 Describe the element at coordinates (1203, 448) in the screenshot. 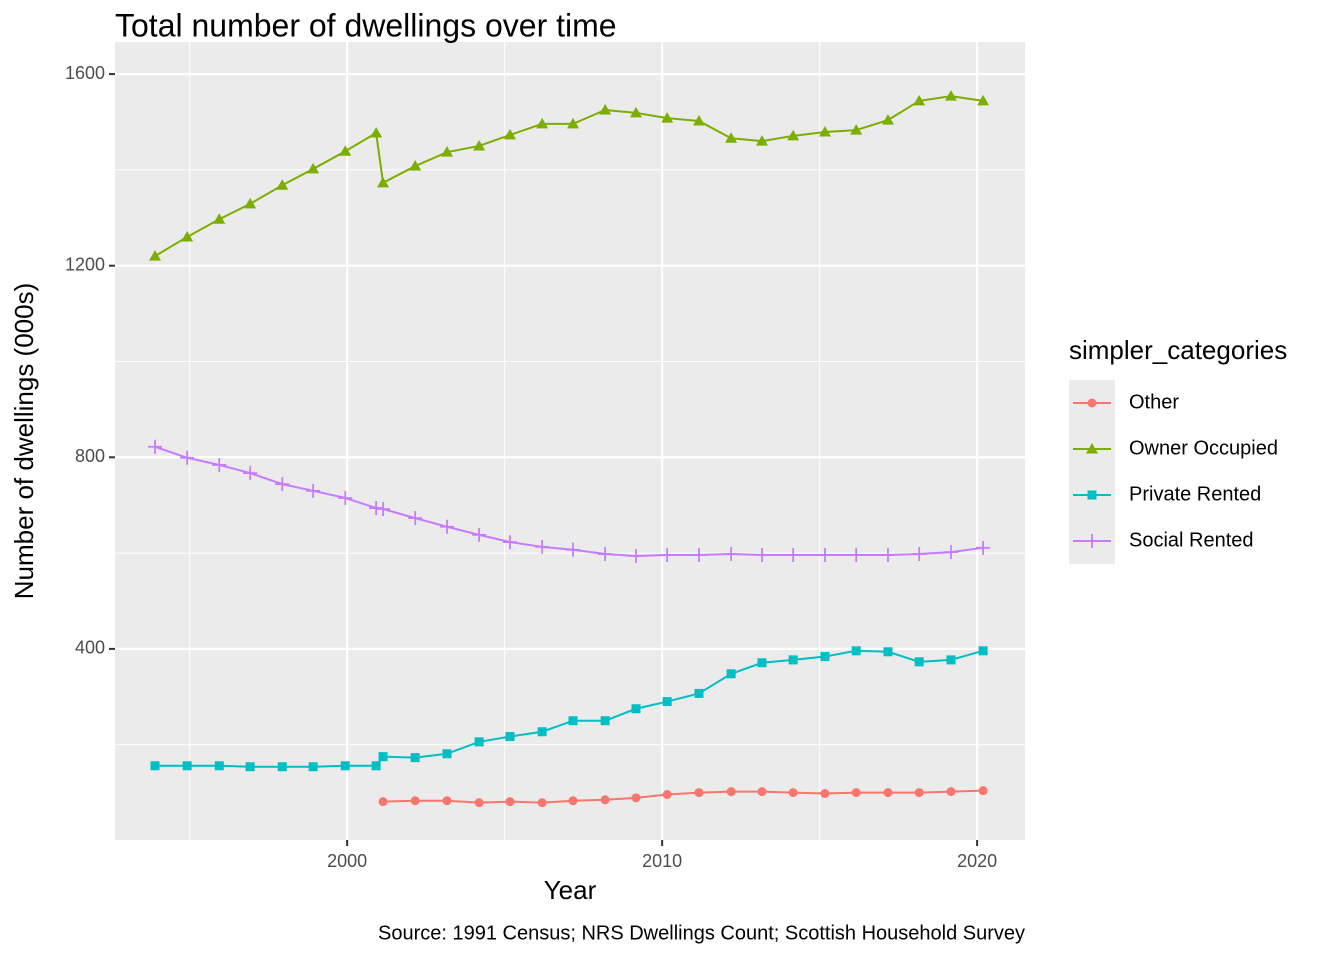

I see `legend-label: Owner Occupied` at that location.